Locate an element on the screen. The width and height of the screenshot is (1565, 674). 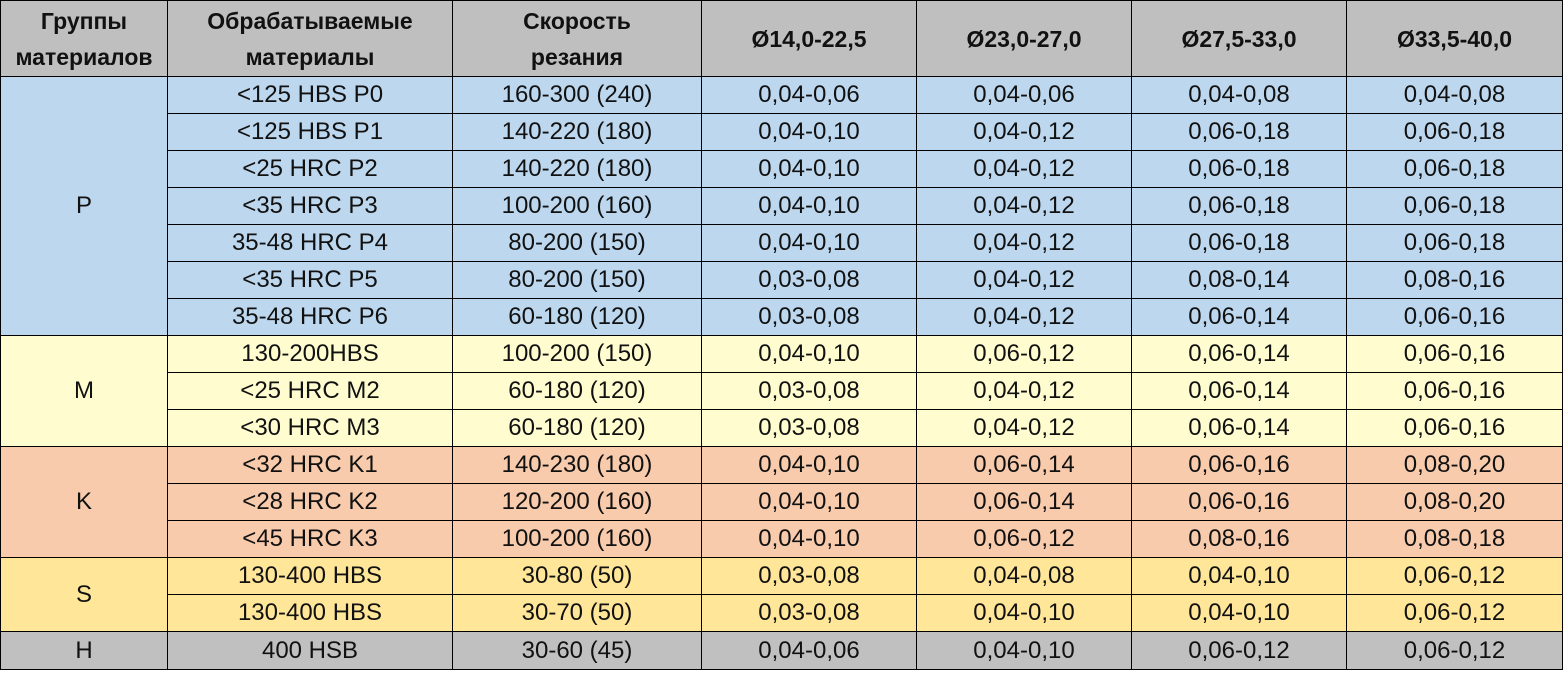
diameter-4-cell: 0,08-0,16 is located at coordinates (1454, 280).